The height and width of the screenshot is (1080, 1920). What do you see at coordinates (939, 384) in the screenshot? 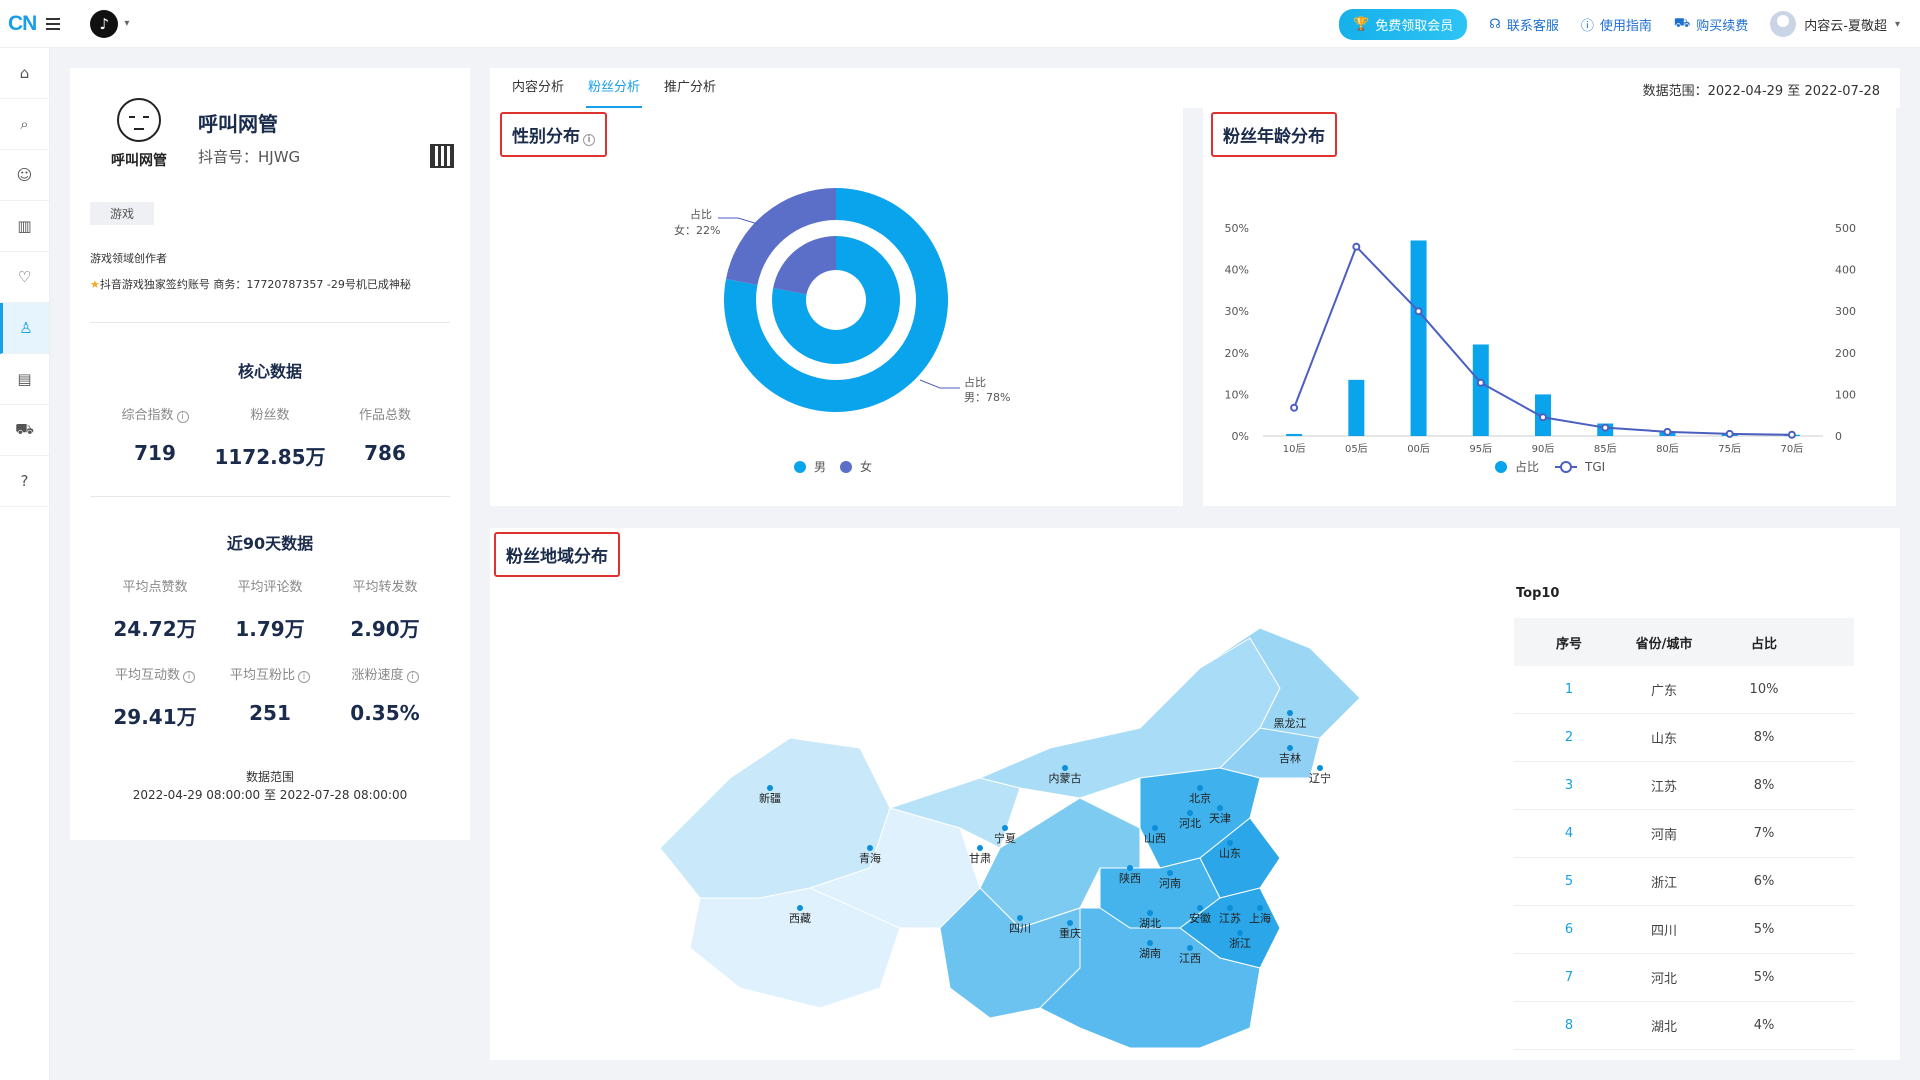
I see `male-callout-line` at bounding box center [939, 384].